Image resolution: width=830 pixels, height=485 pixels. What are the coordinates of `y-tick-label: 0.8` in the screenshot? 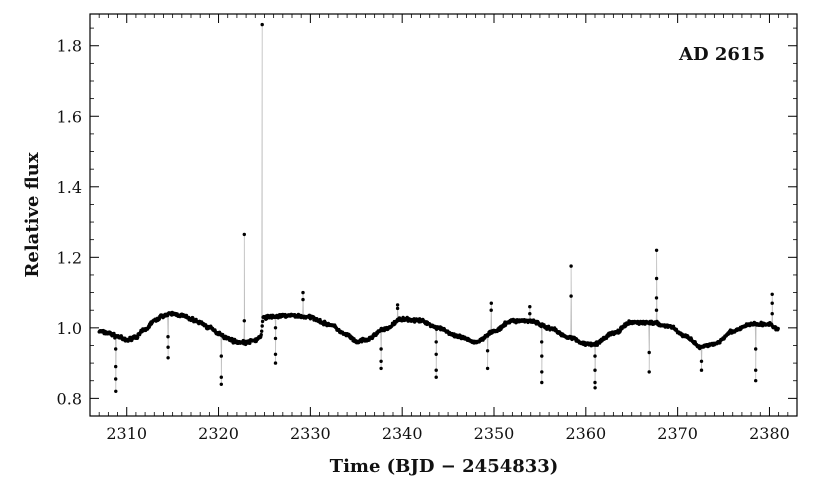 It's located at (69, 398).